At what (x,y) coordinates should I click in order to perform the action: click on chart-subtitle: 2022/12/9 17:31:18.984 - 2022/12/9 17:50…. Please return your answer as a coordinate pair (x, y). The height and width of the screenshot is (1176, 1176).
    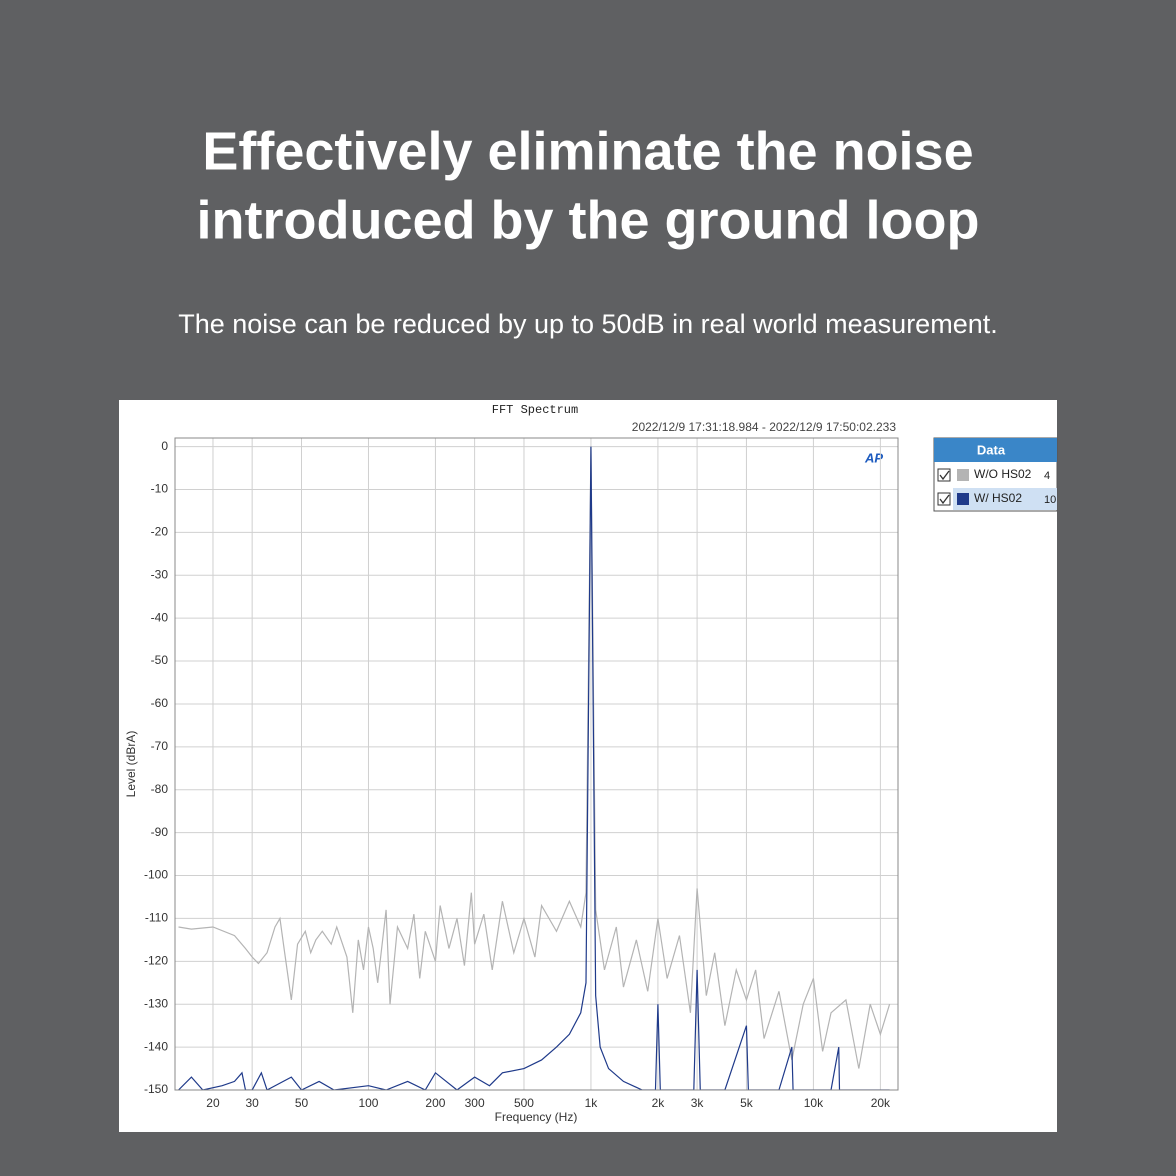
    Looking at the image, I should click on (764, 427).